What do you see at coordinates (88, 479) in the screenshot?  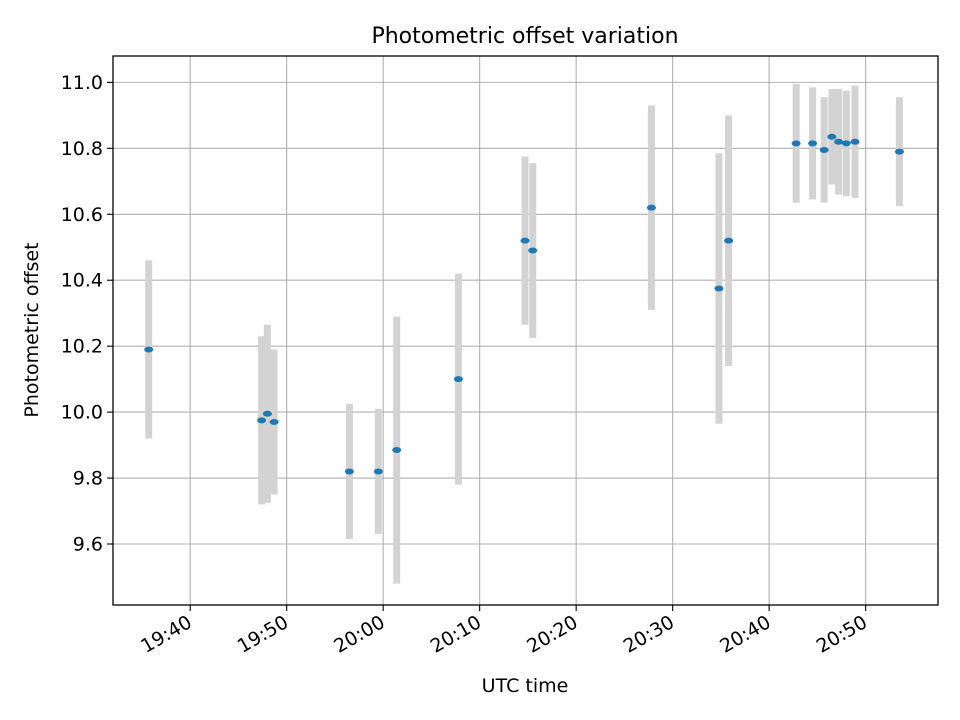 I see `y-tick-label: 9.8` at bounding box center [88, 479].